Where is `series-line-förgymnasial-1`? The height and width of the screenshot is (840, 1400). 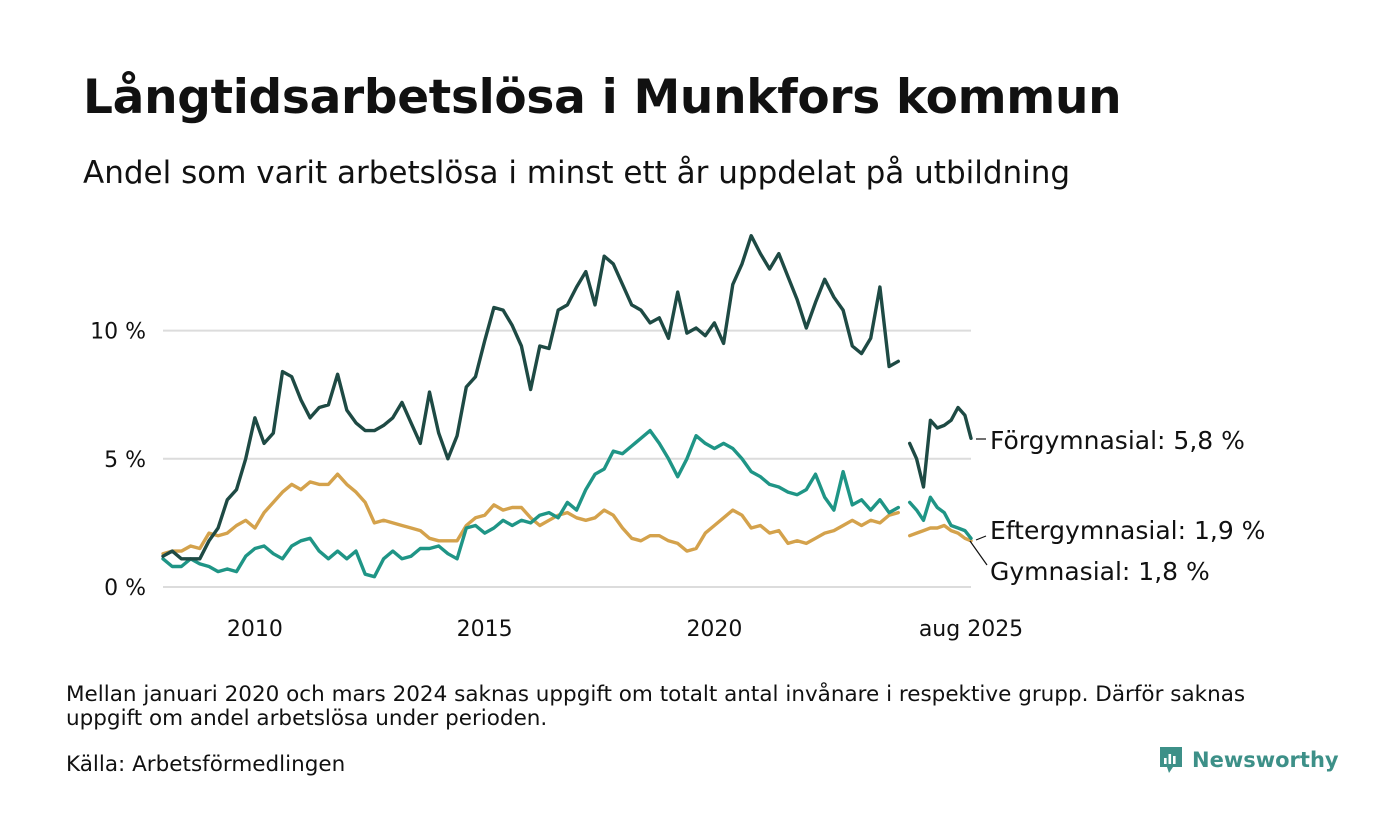
series-line-förgymnasial-1 is located at coordinates (940, 447).